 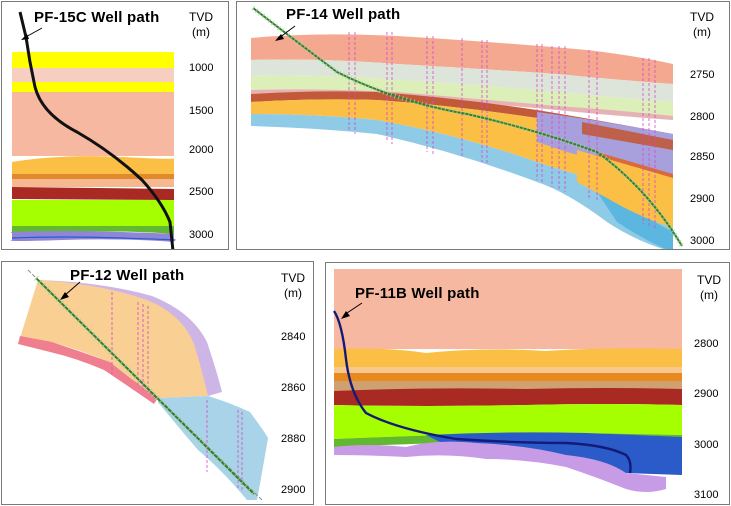 I want to click on layer-red-right, so click(x=627, y=136).